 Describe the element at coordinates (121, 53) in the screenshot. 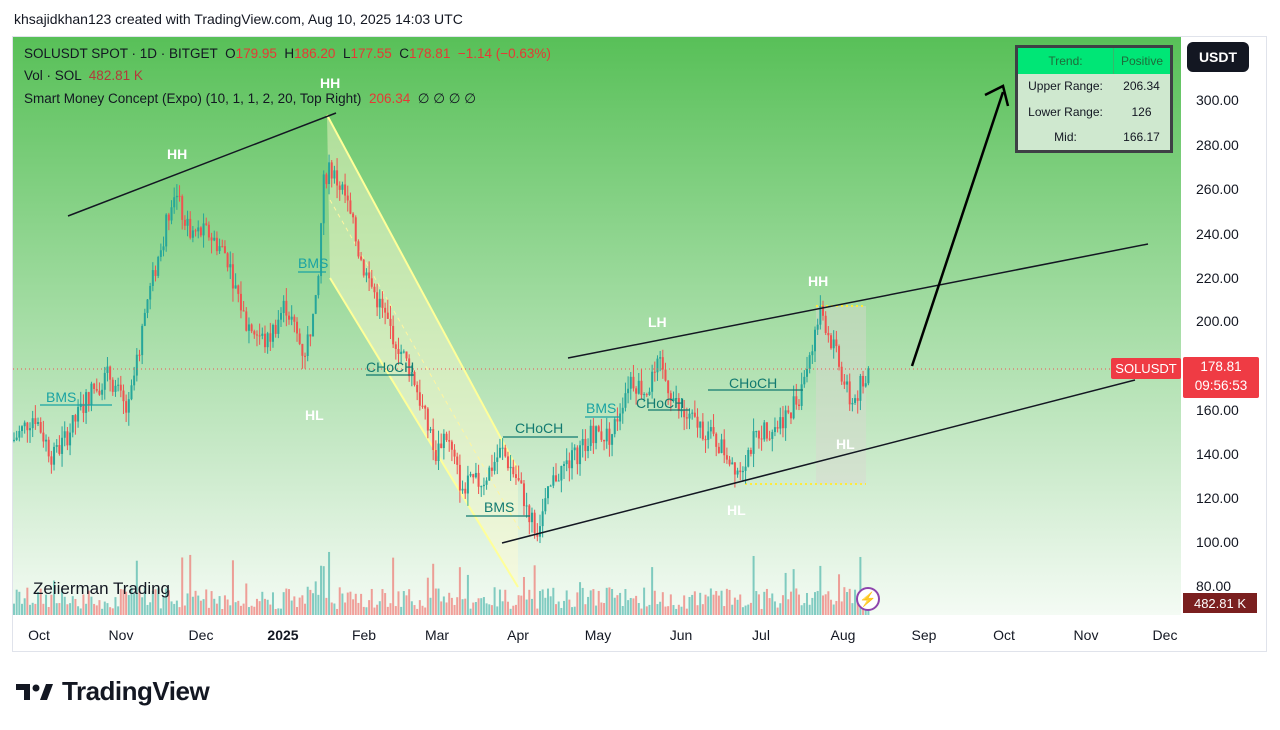

I see `legend-symbol: SOLUSDT SPOT · 1D · BITGET` at that location.